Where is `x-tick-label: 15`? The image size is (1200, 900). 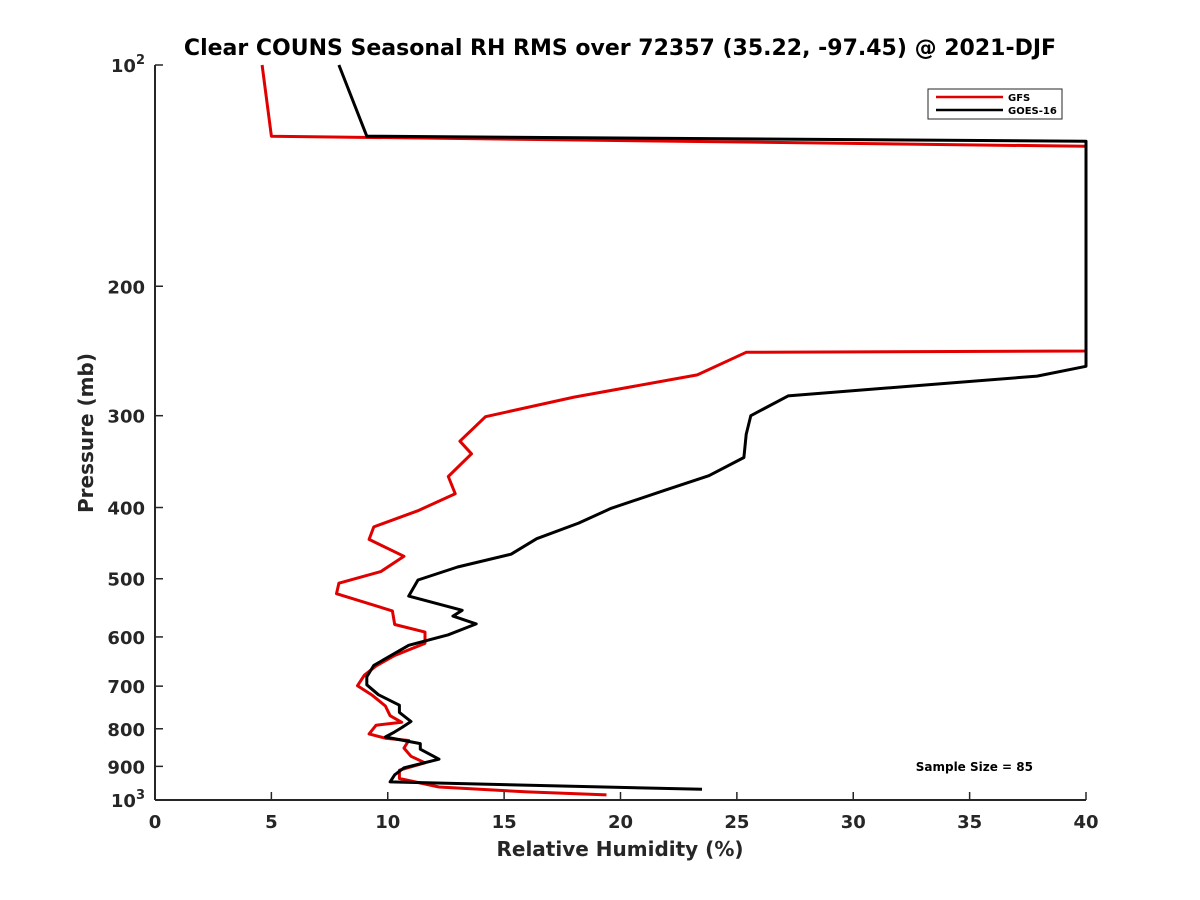 x-tick-label: 15 is located at coordinates (504, 822).